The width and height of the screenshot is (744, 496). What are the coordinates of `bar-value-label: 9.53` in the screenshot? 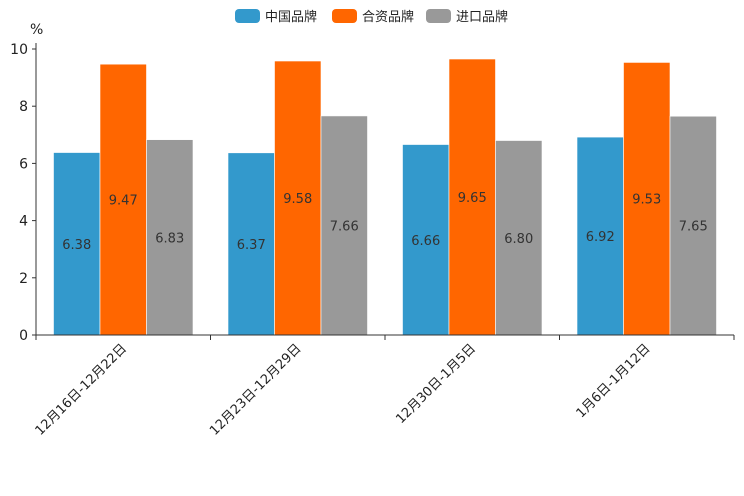 It's located at (646, 200).